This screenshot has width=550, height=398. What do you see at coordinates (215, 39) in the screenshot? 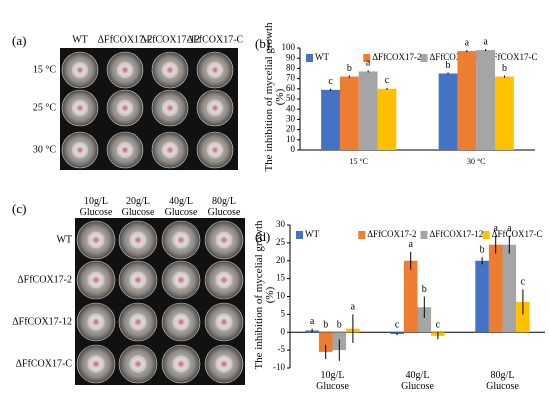
I see `column-header: ΔFfCOX17-C` at bounding box center [215, 39].